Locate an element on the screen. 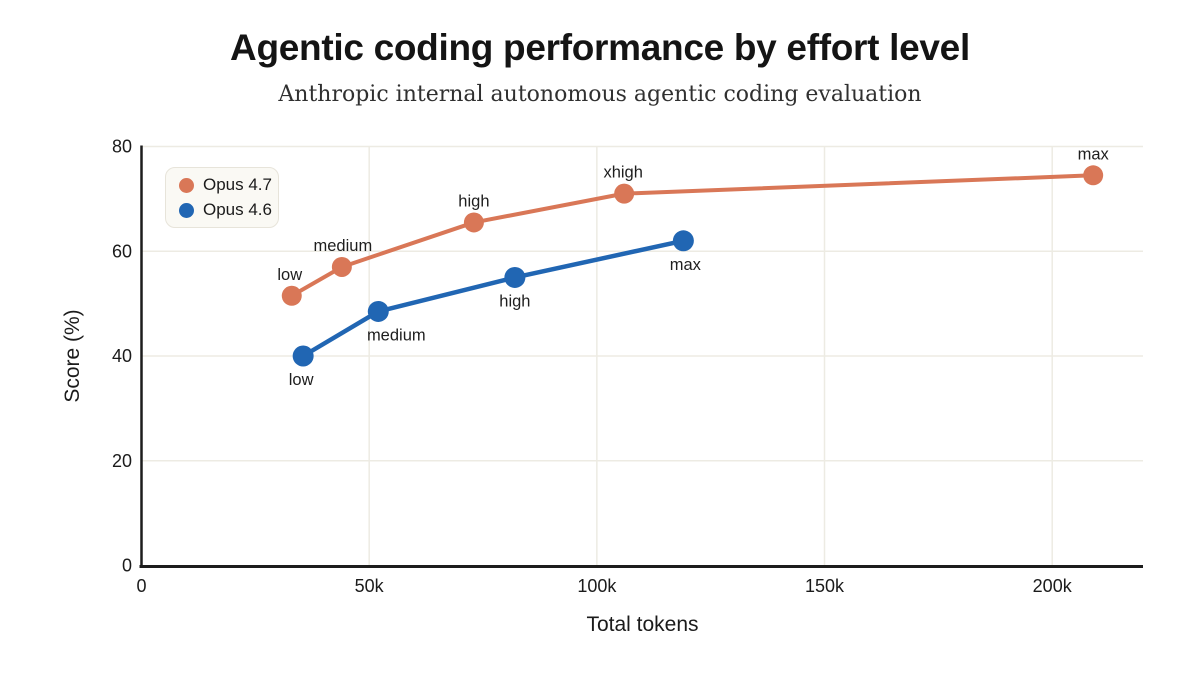 Image resolution: width=1200 pixels, height=675 pixels. y-tick-label-0: 0 is located at coordinates (127, 566).